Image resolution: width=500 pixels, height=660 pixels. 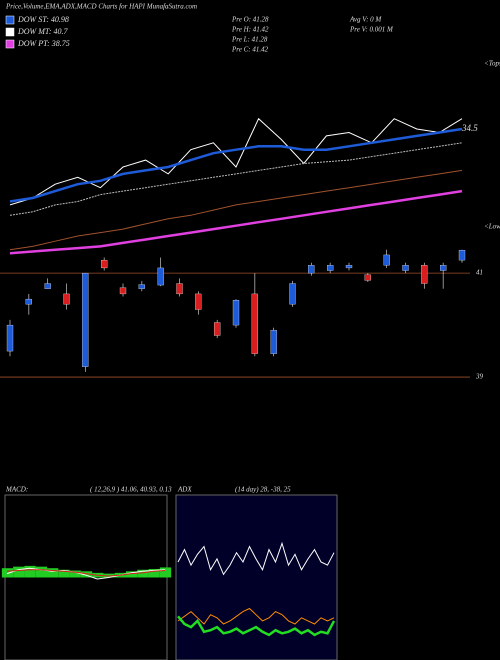 What do you see at coordinates (249, 40) in the screenshot?
I see `stat-text: Pre L: 41.28` at bounding box center [249, 40].